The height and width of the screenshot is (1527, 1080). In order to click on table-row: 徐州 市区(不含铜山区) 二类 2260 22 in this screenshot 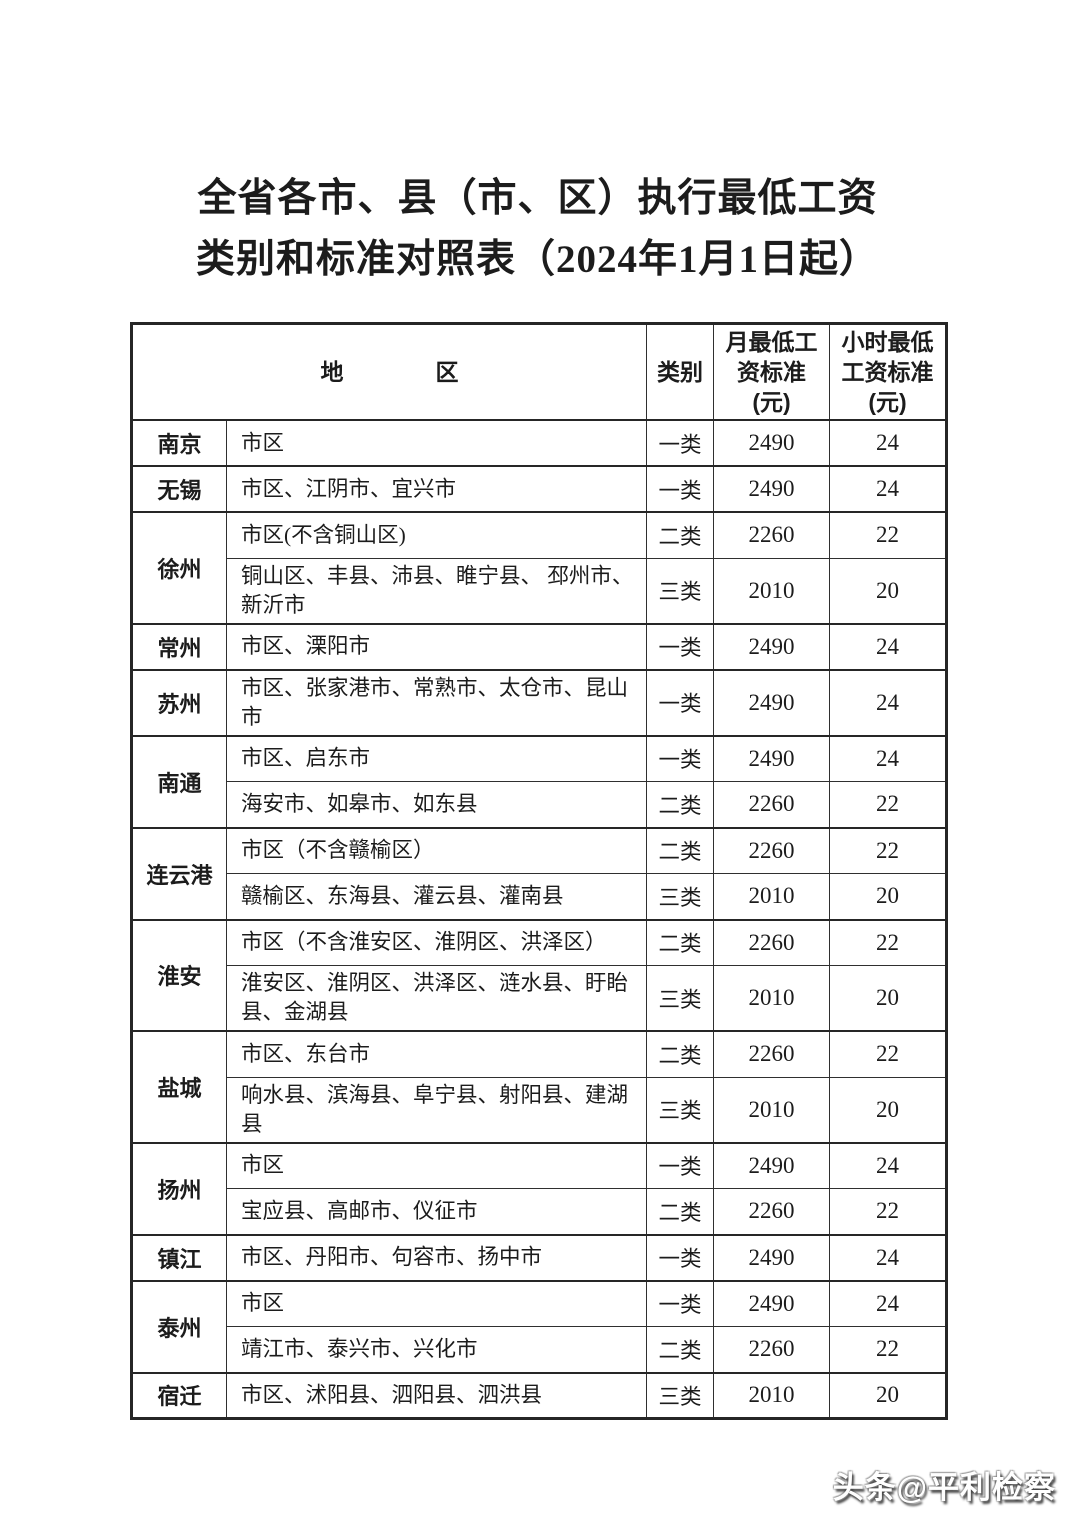, I will do `click(539, 567)`.